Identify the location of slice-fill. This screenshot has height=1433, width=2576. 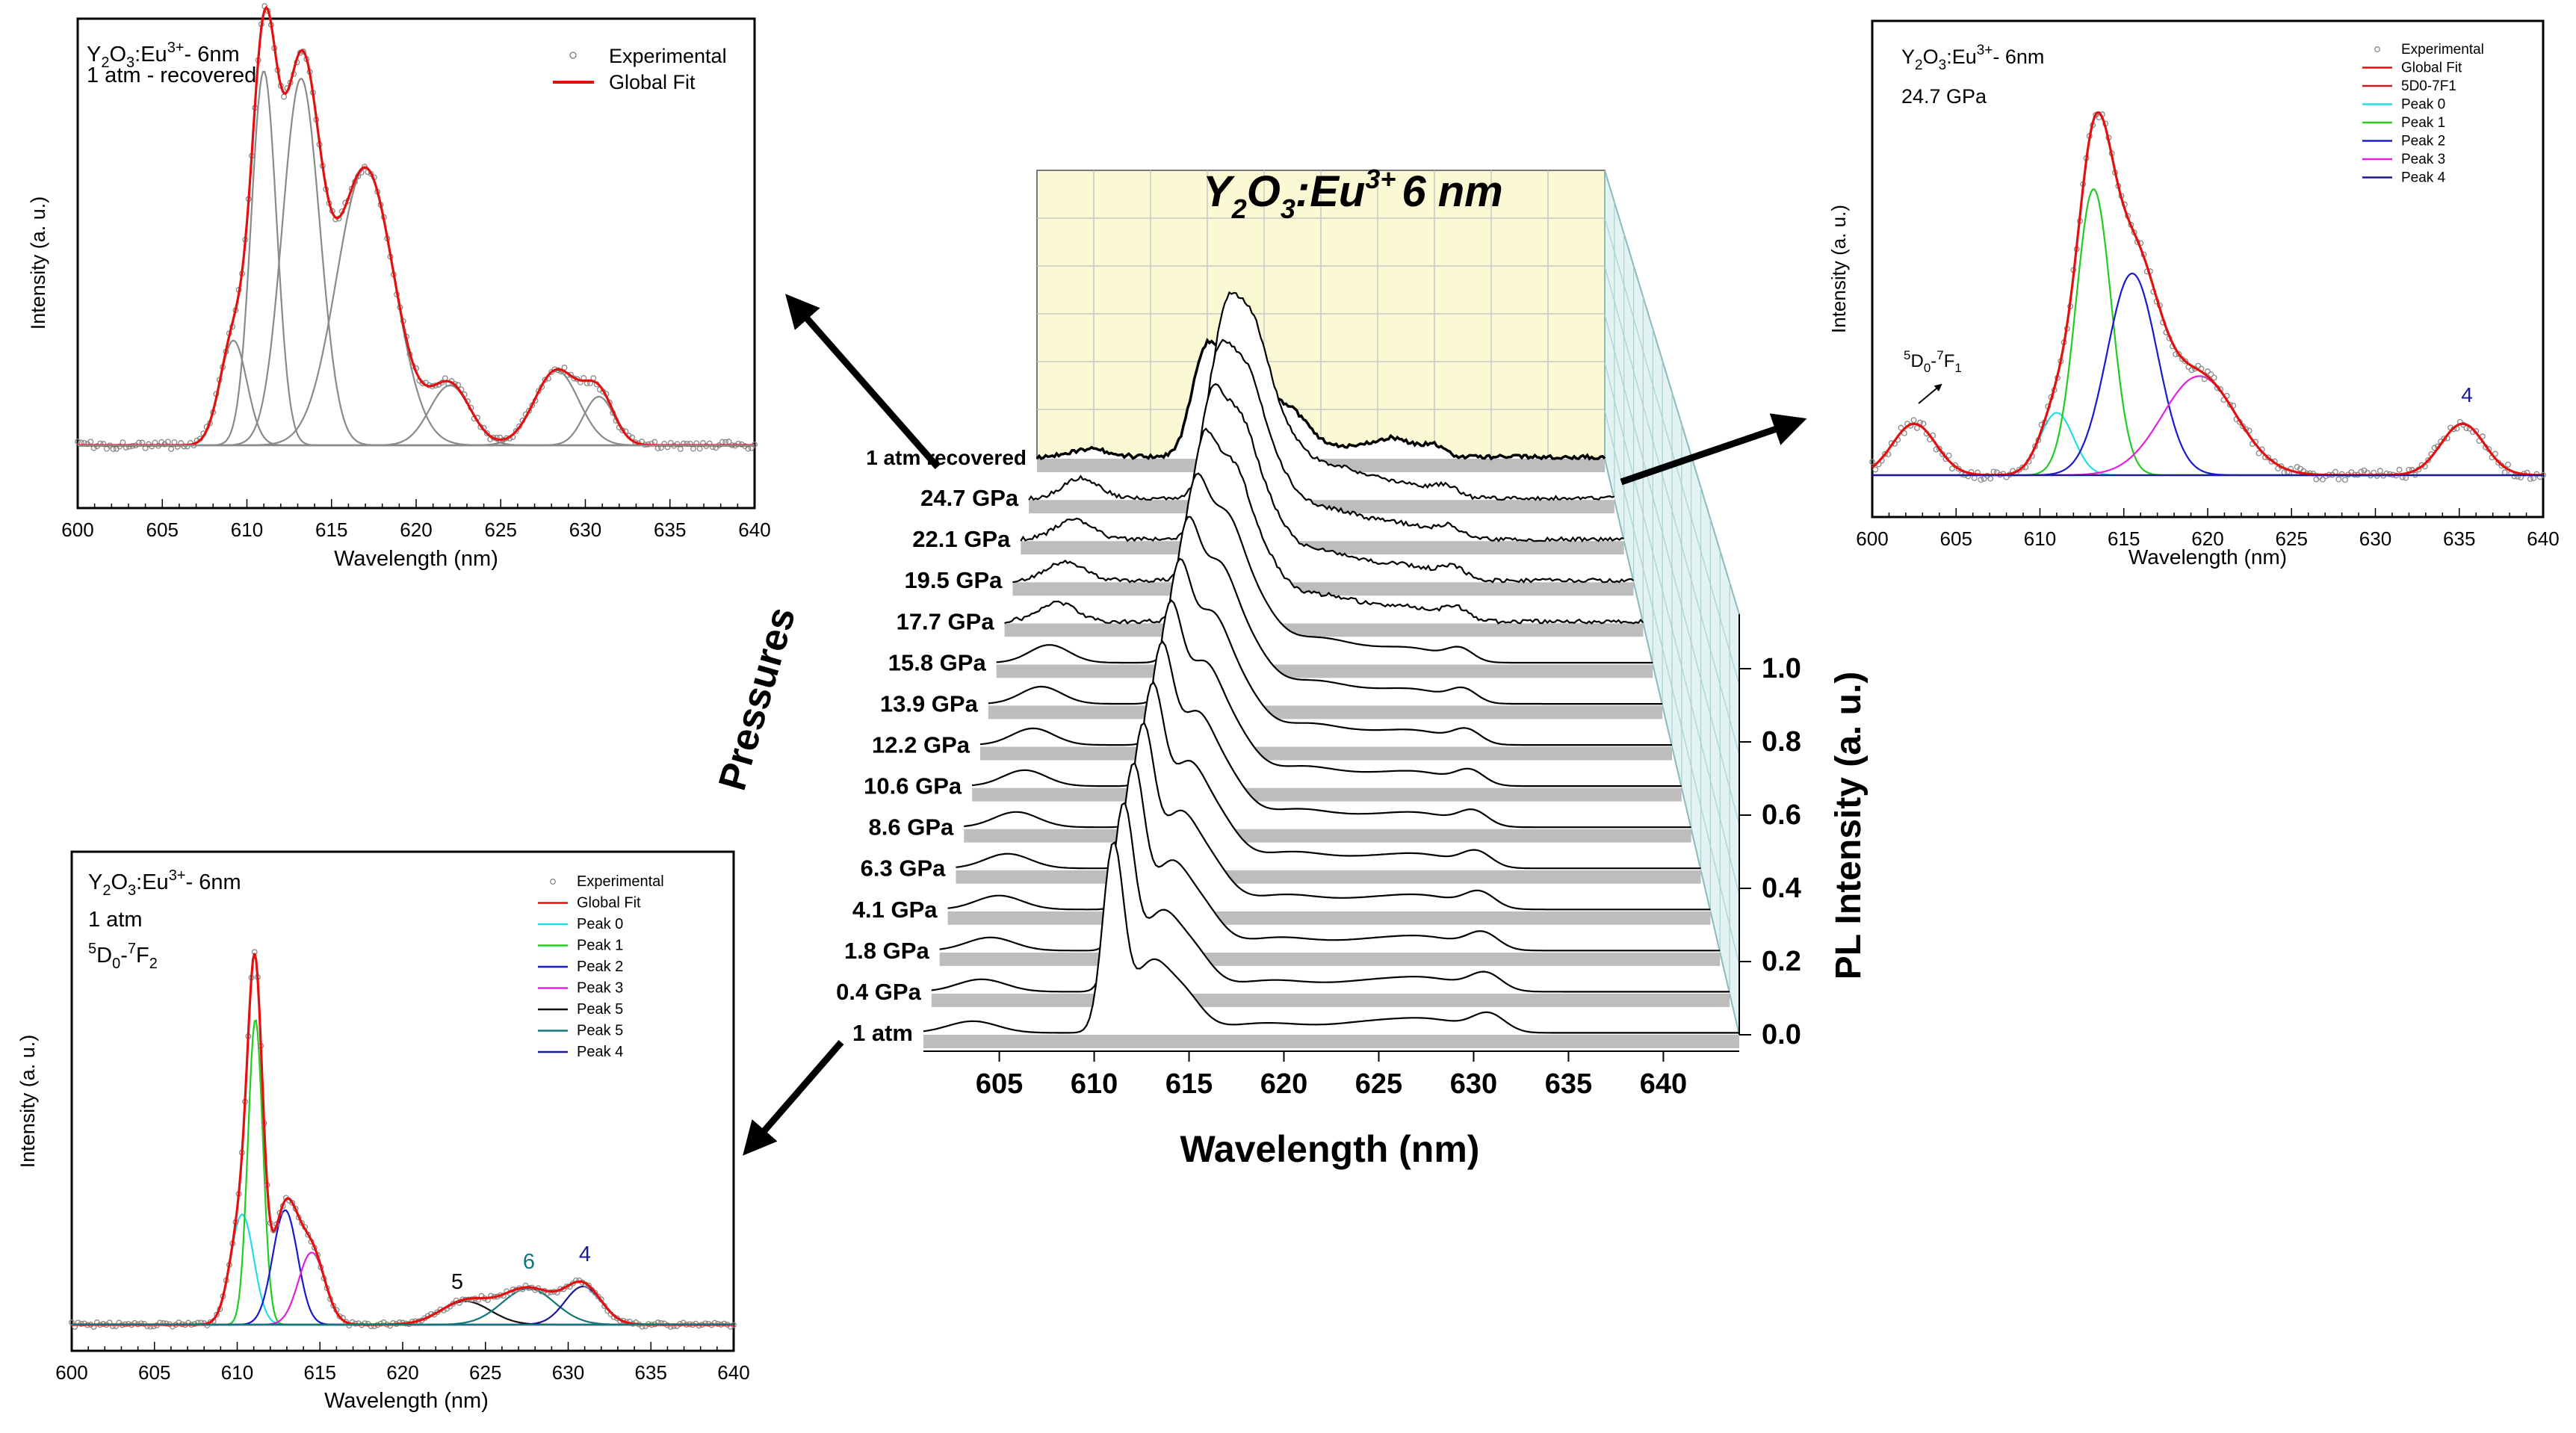
(1330, 898).